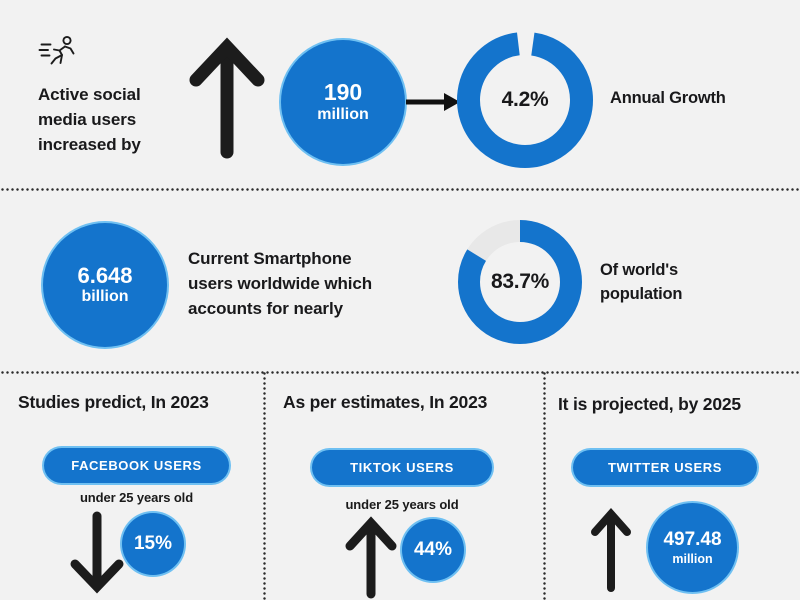 This screenshot has height=600, width=800. Describe the element at coordinates (105, 275) in the screenshot. I see `row2-circle-value: 6.648` at that location.